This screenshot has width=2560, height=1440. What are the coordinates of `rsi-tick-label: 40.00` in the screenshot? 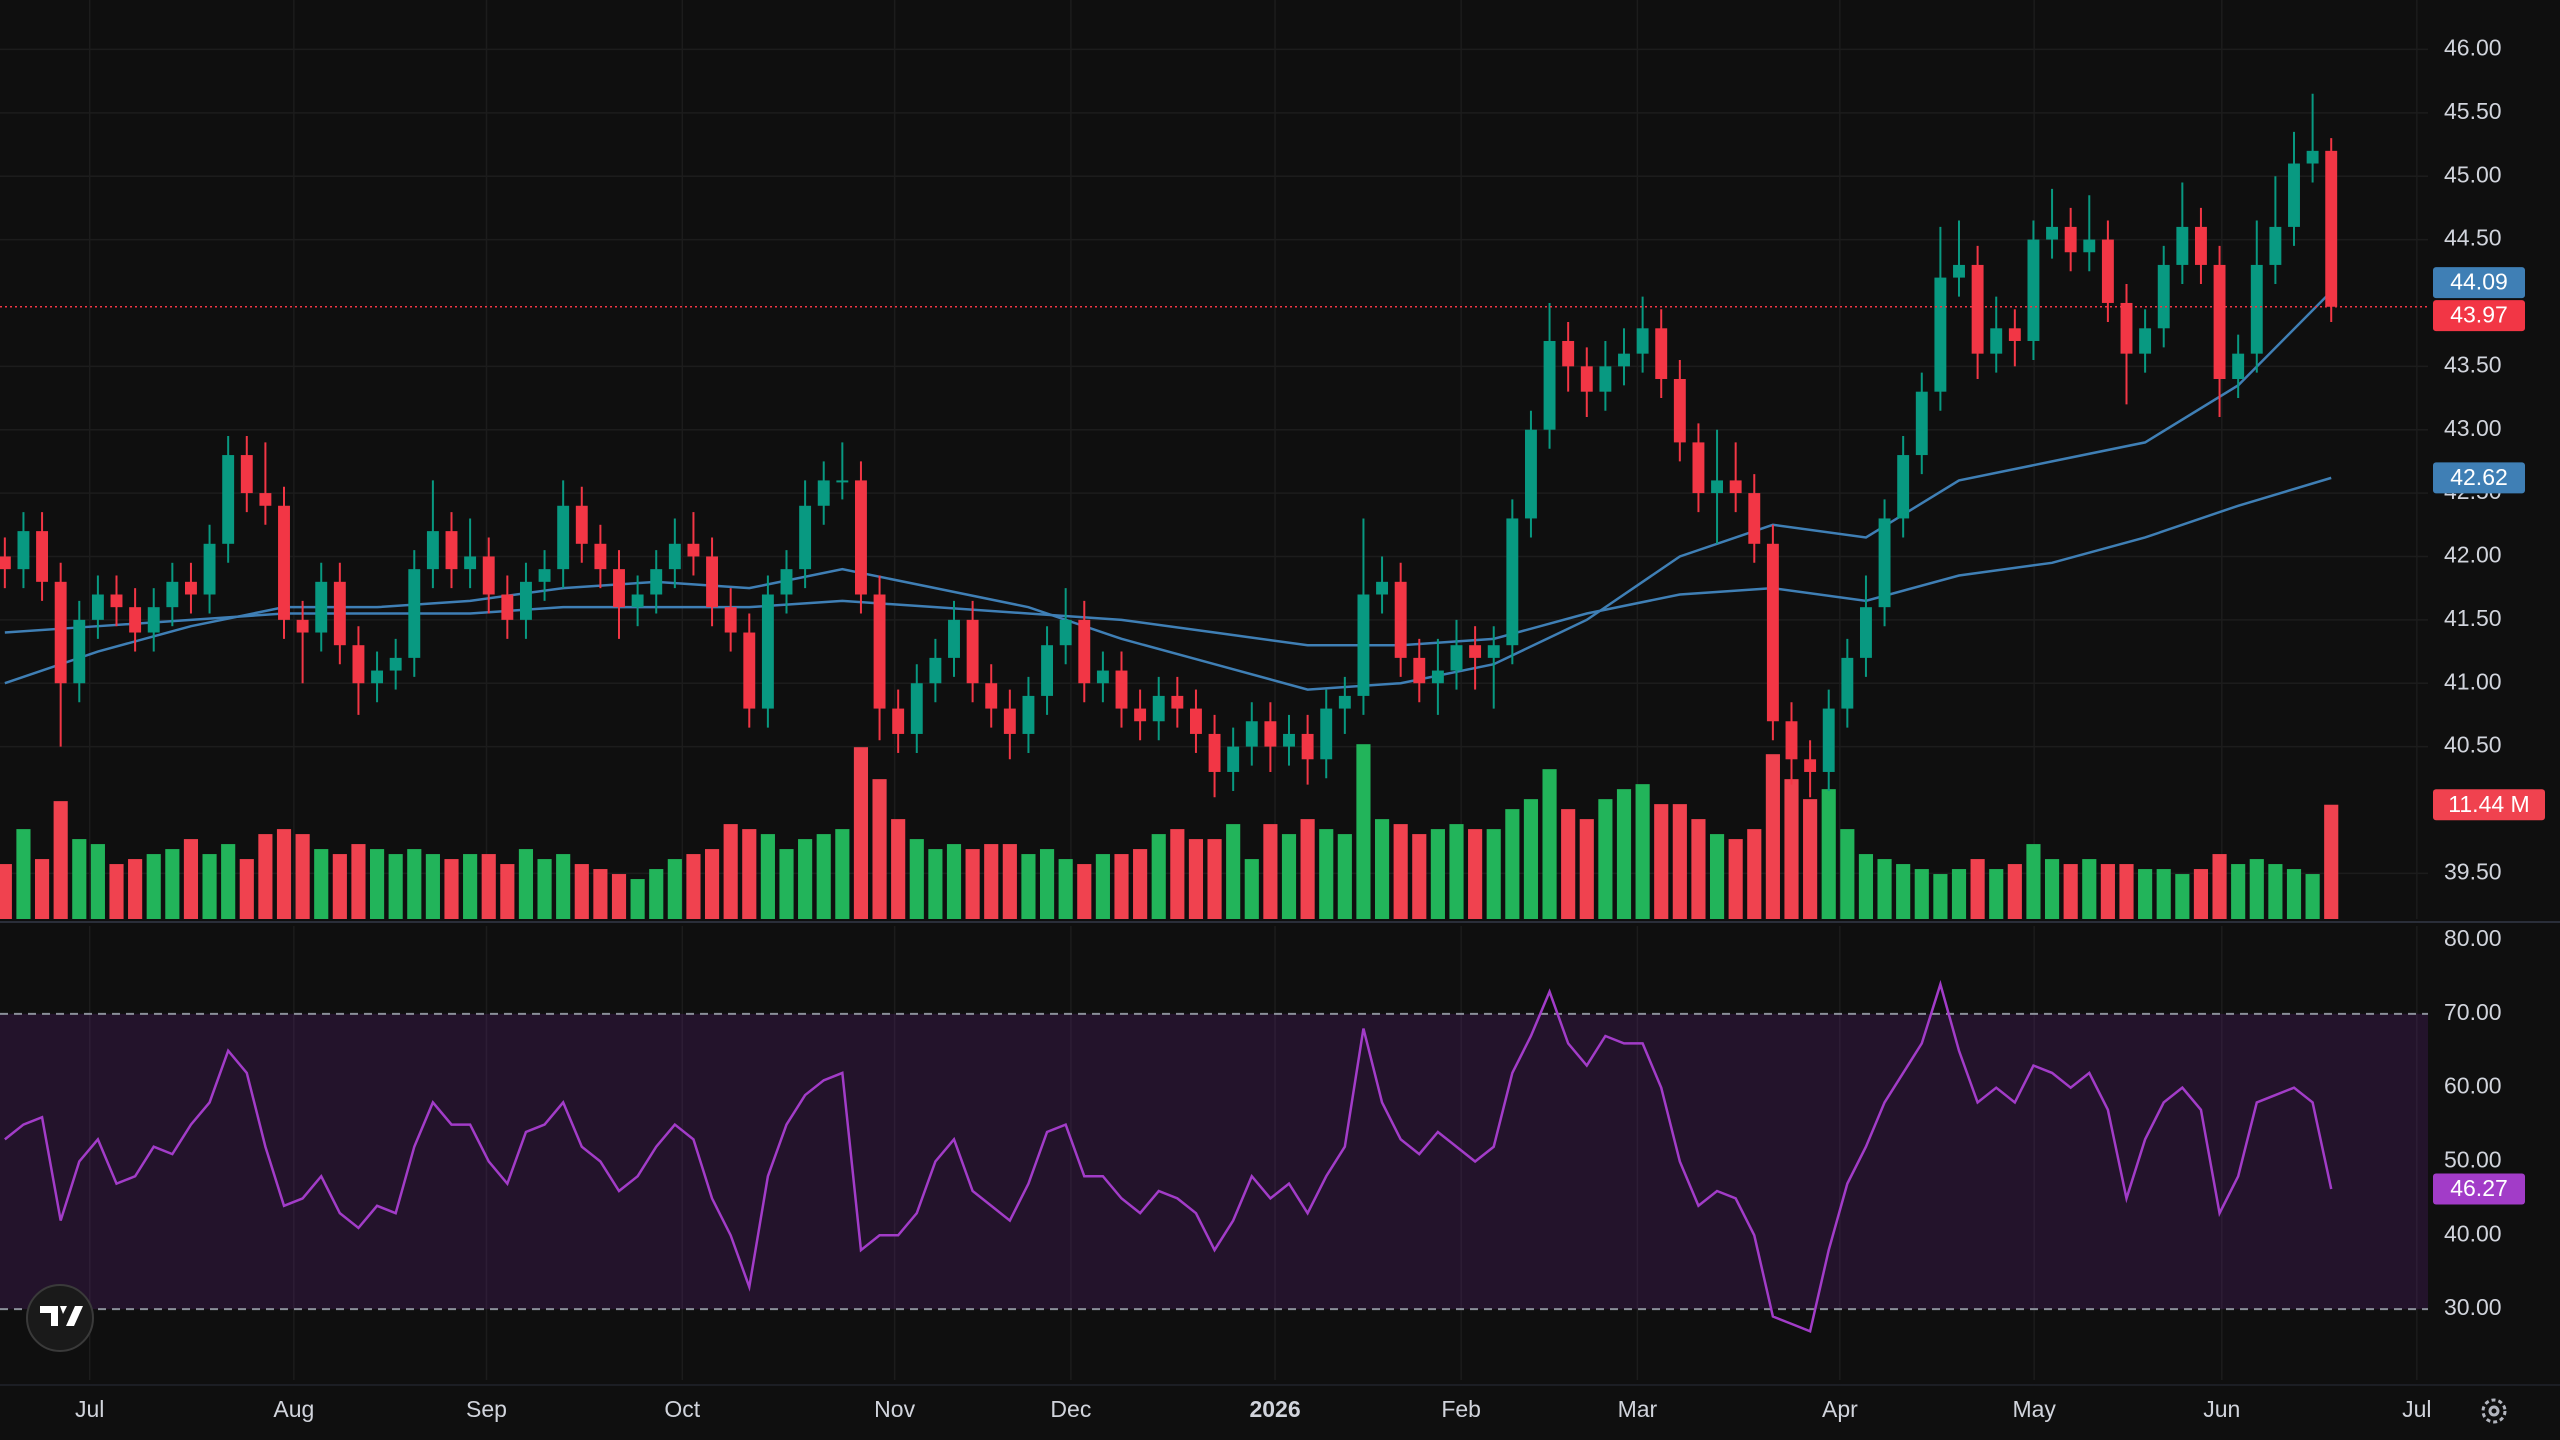 It's located at (2473, 1233).